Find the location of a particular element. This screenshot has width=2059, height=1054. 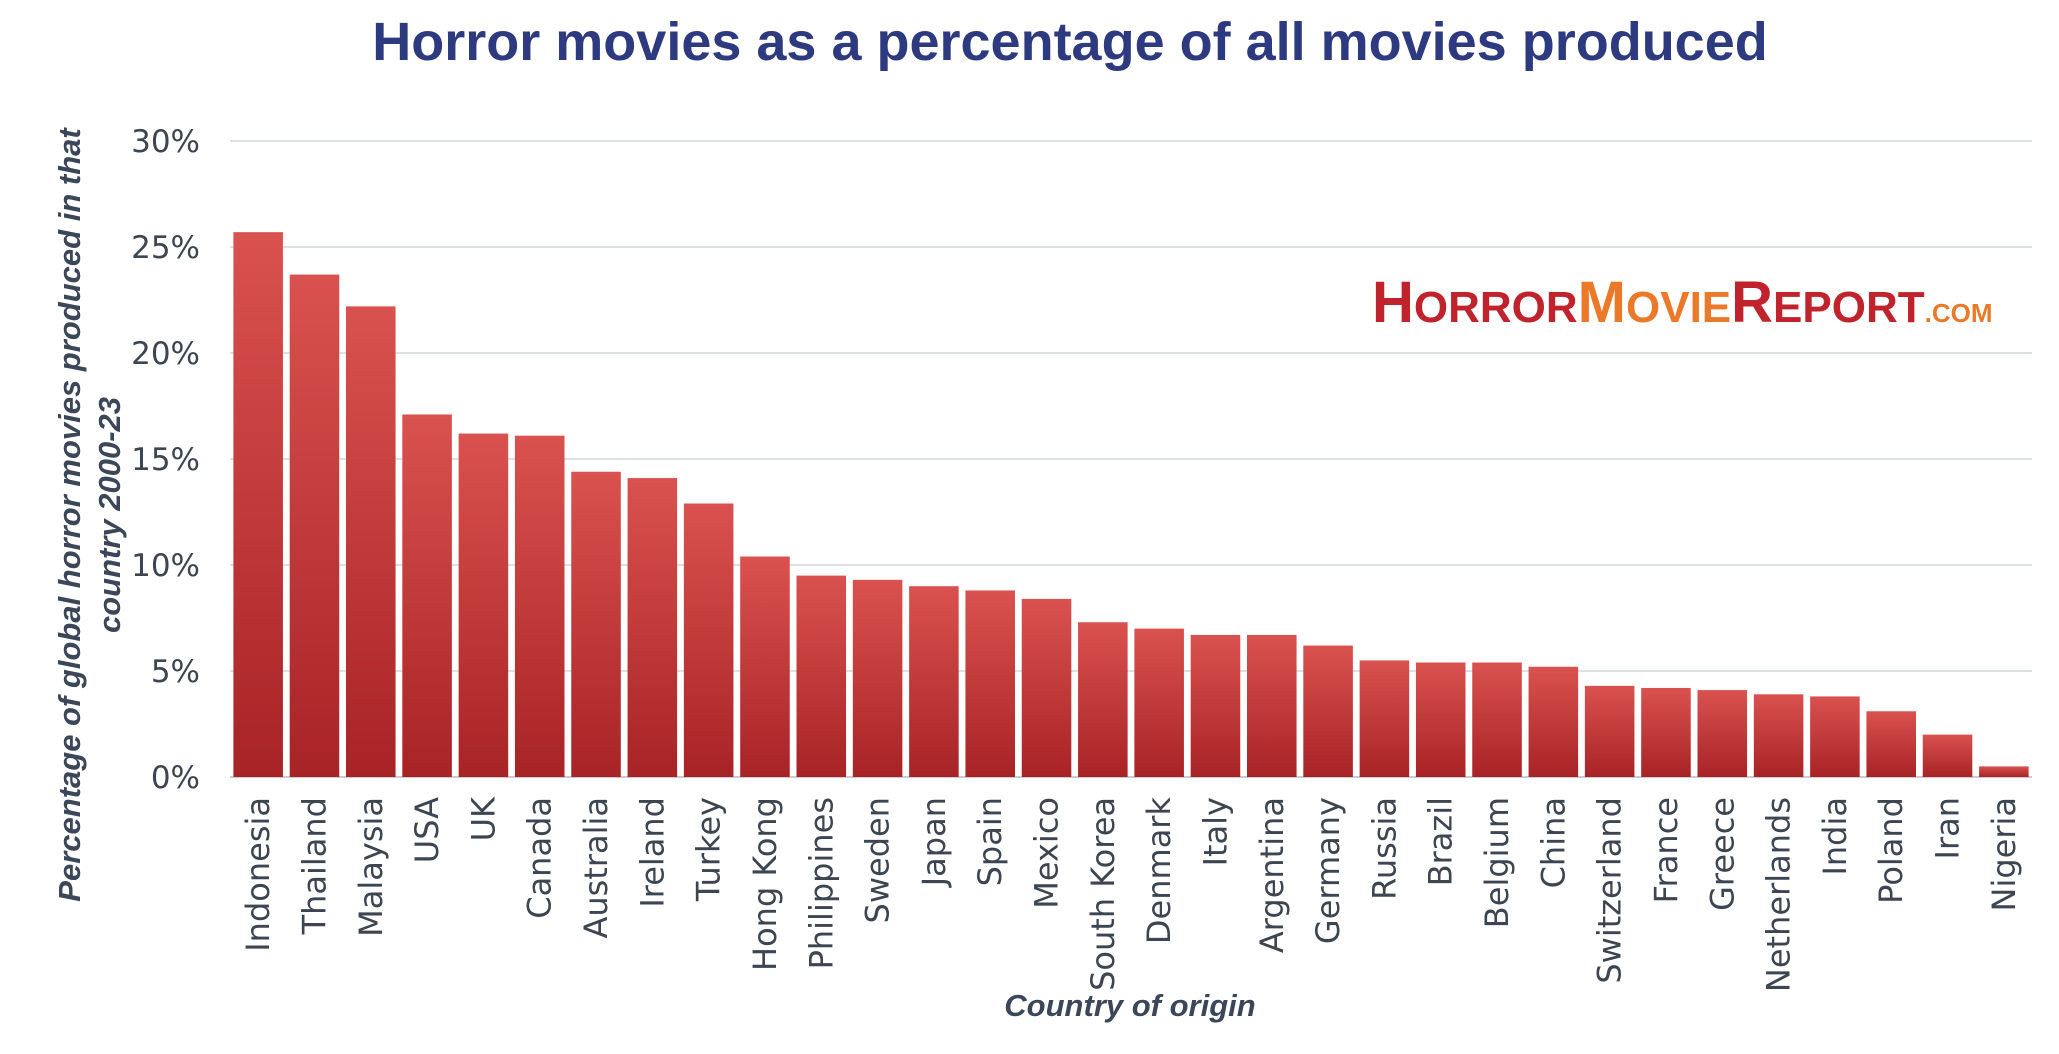

x-tick-label: Australia is located at coordinates (596, 868).